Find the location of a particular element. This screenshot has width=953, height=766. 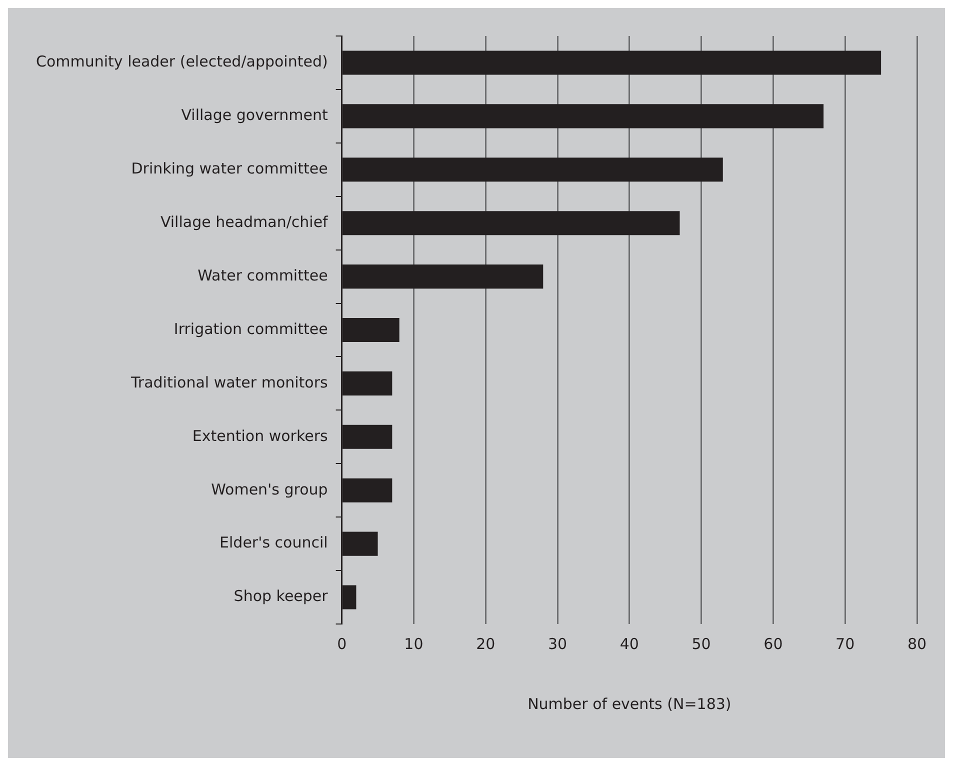

y-tick-label: Village government is located at coordinates (254, 115).